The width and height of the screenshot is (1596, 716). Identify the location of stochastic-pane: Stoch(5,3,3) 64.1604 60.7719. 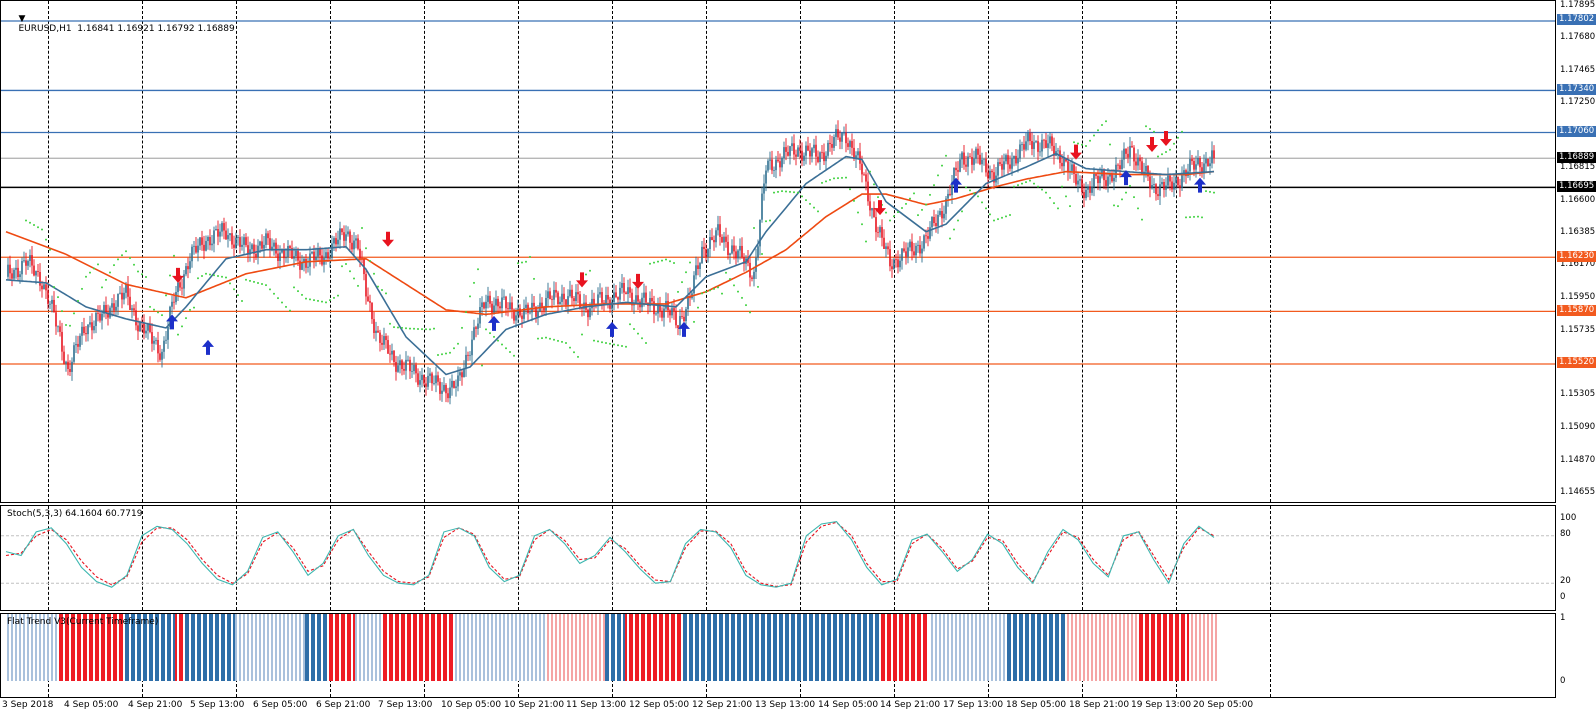
(778, 558).